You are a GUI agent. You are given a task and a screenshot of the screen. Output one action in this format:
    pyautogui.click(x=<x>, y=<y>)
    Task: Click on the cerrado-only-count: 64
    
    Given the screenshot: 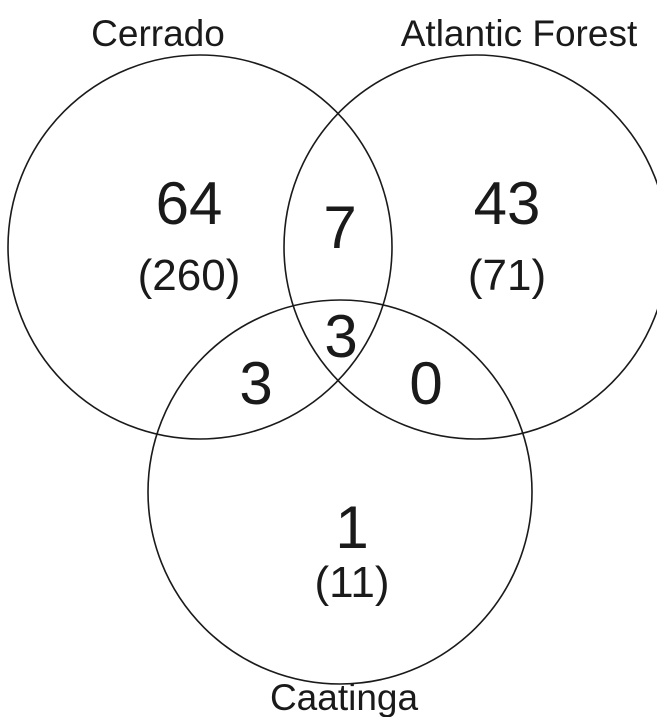 What is the action you would take?
    pyautogui.click(x=189, y=203)
    